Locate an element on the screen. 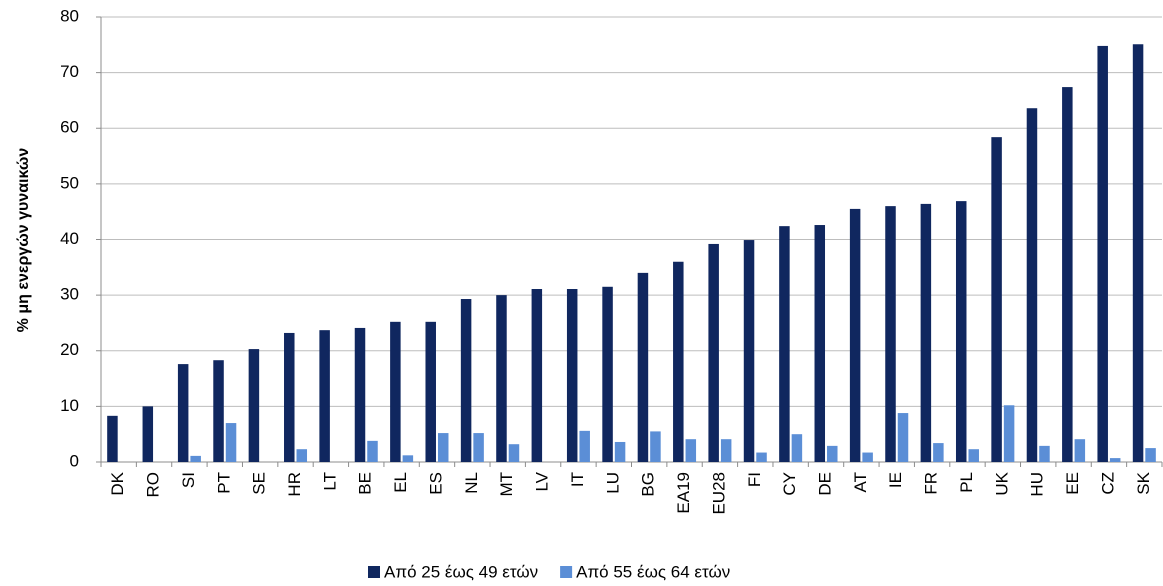  y-tick-label: 10 is located at coordinates (69, 405).